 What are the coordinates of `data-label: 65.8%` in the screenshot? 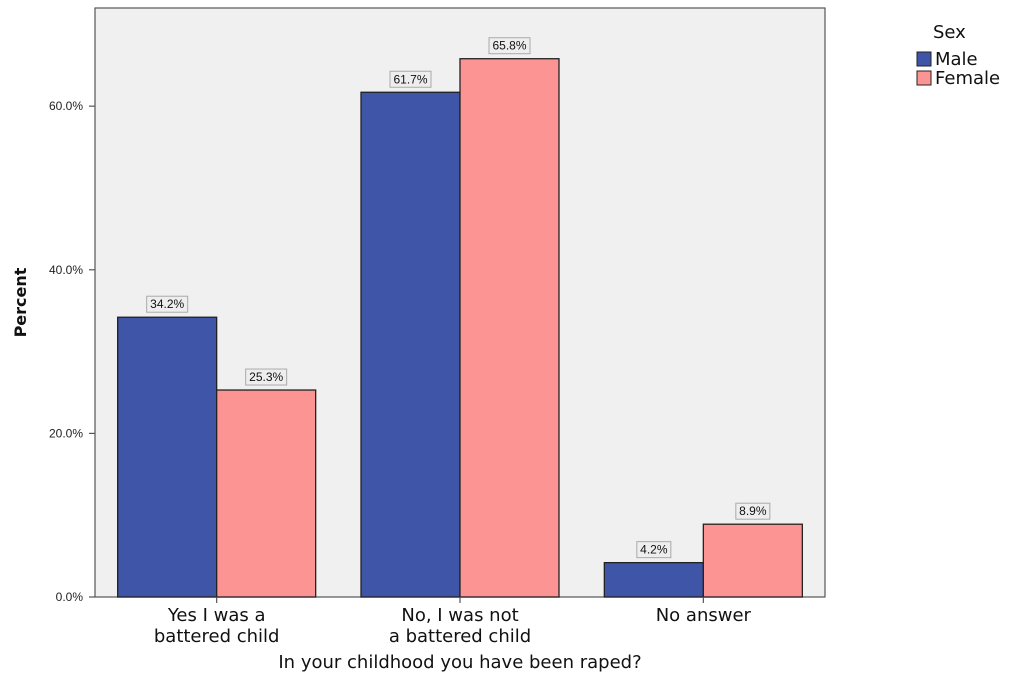 It's located at (509, 46).